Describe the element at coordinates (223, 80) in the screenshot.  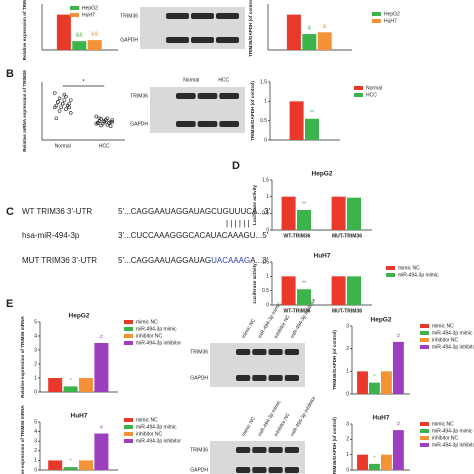
I see `lane-label: HCC` at that location.